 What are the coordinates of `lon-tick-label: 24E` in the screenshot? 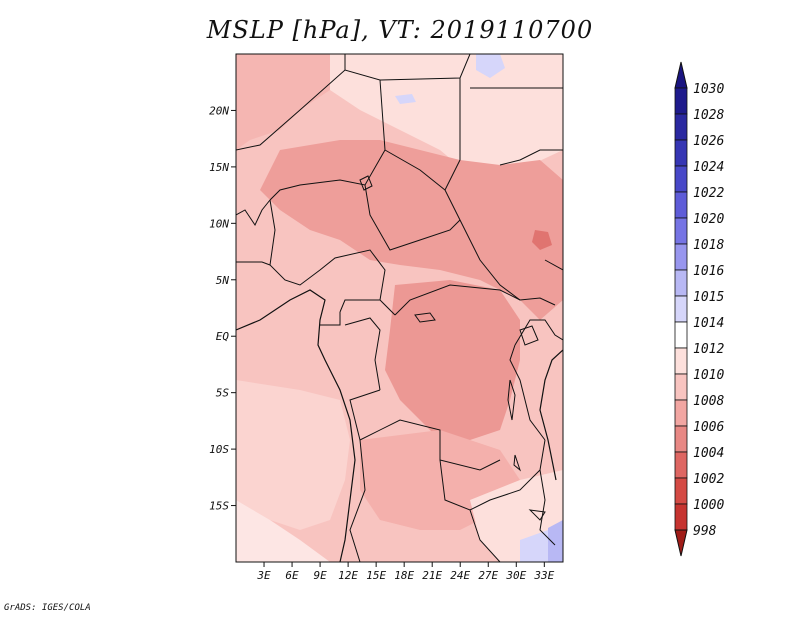 It's located at (460, 575).